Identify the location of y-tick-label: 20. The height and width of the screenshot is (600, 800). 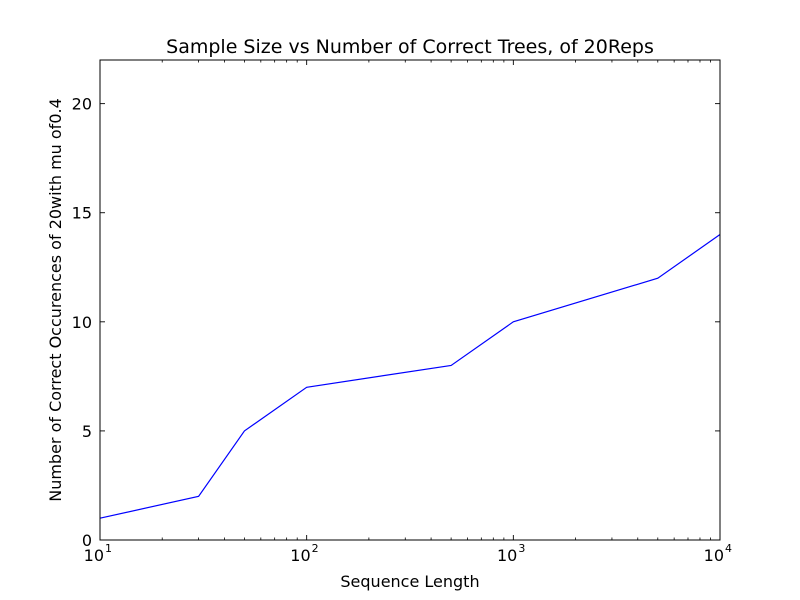
(82, 104).